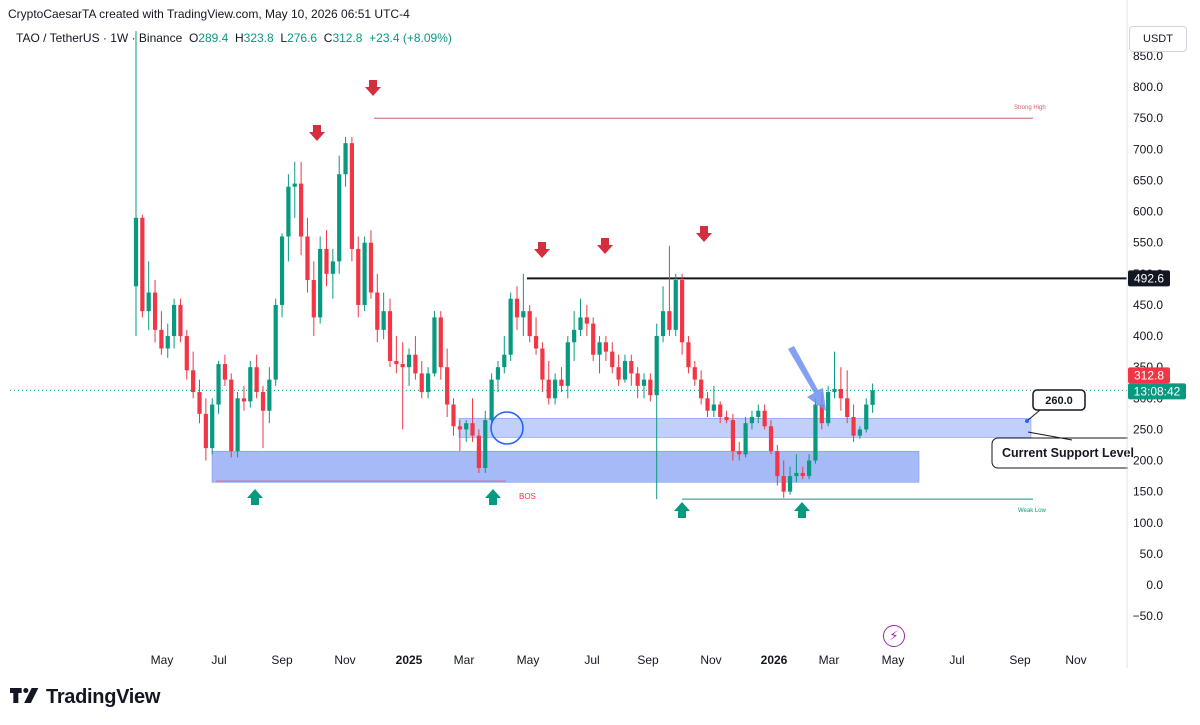 The height and width of the screenshot is (725, 1200). I want to click on support-callout-text: Current Support Level, so click(1068, 453).